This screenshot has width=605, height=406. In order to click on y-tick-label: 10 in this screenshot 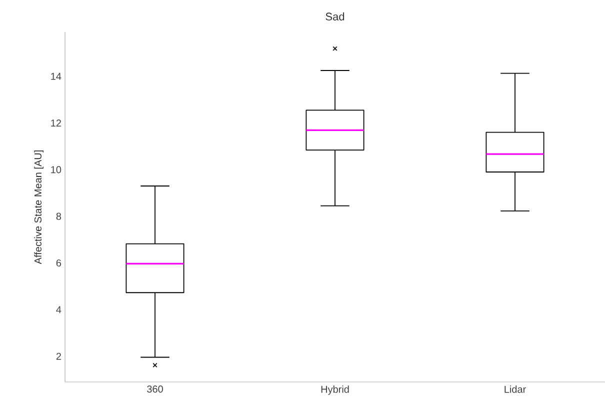, I will do `click(56, 170)`.